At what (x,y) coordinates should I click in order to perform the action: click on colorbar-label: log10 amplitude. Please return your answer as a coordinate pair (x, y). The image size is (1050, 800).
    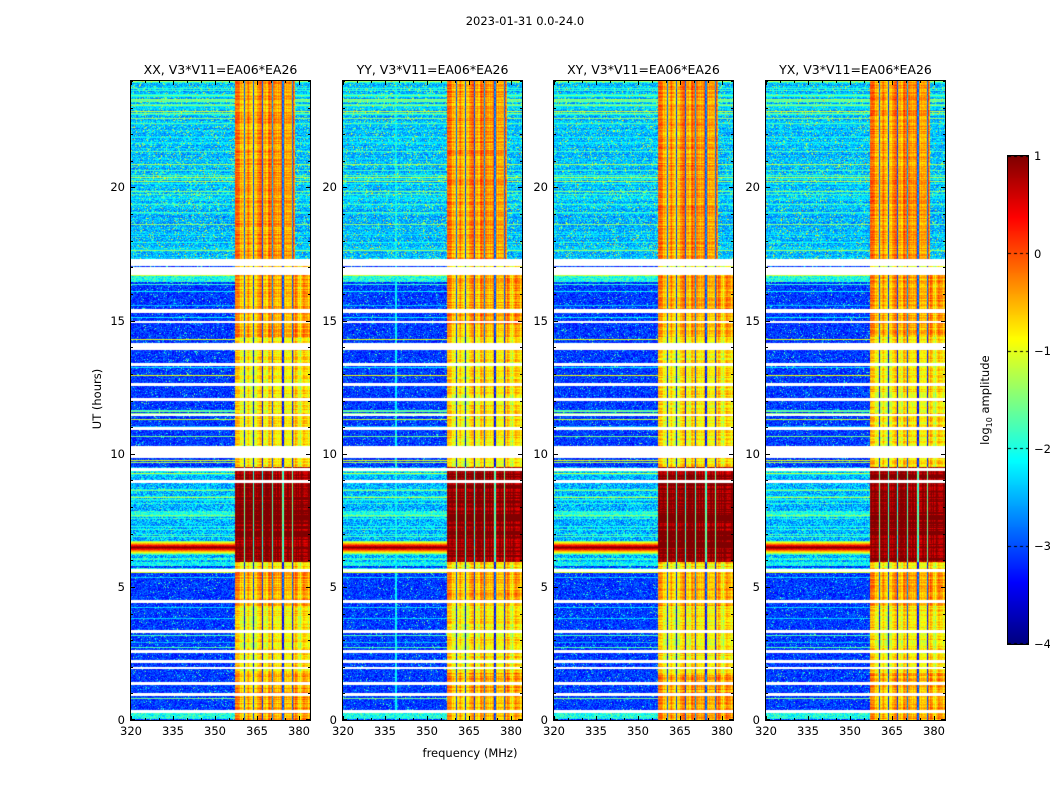
    Looking at the image, I should click on (986, 400).